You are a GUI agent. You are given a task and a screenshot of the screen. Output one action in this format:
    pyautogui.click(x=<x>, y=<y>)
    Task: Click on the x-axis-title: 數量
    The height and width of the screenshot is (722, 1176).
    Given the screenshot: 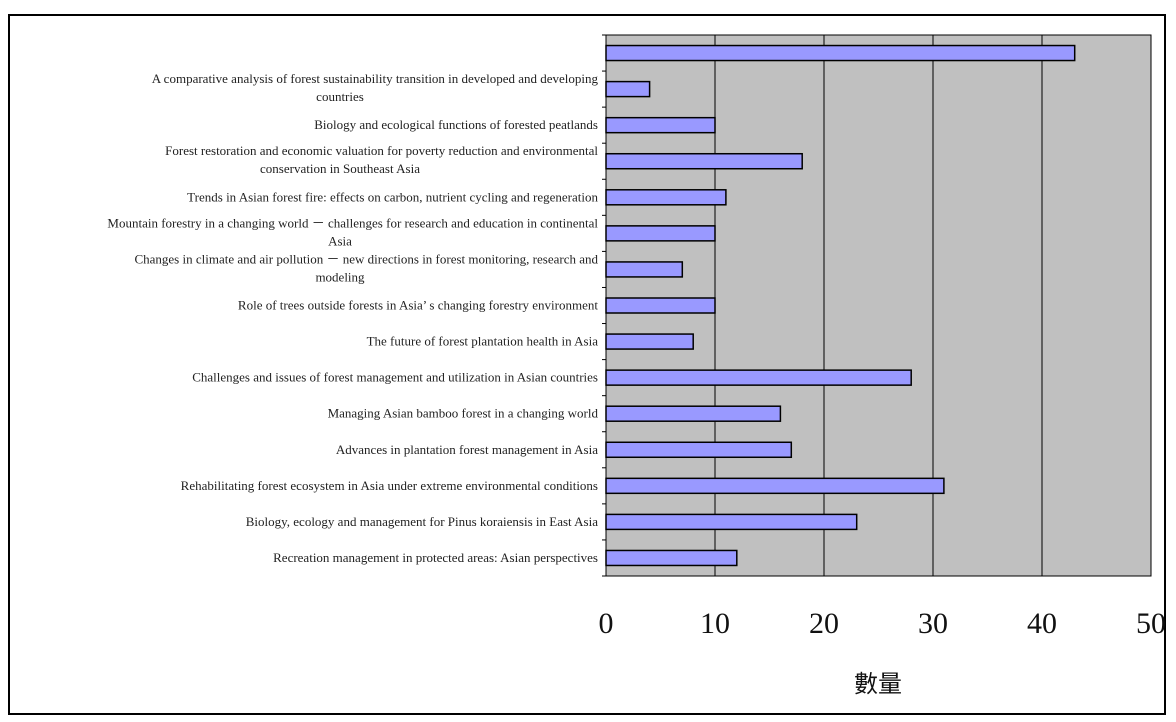 What is the action you would take?
    pyautogui.click(x=878, y=684)
    